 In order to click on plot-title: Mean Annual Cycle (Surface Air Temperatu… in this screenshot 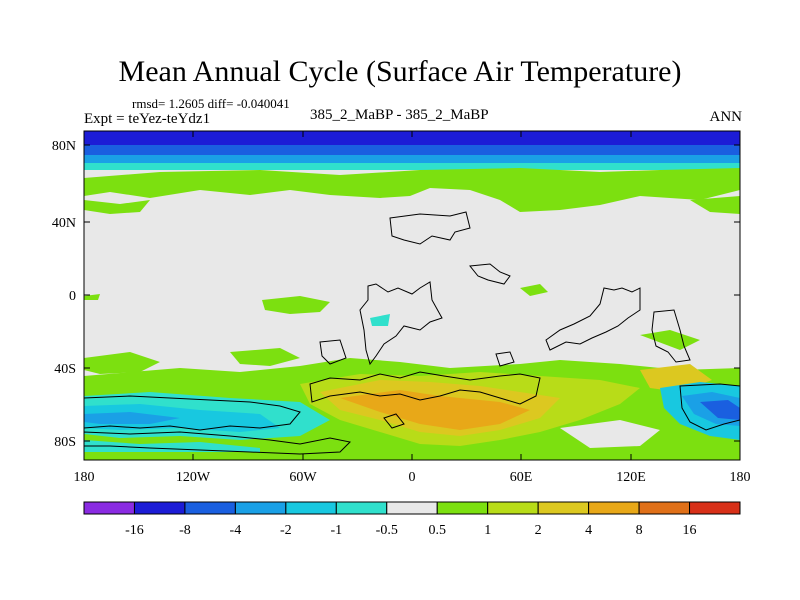, I will do `click(400, 71)`.